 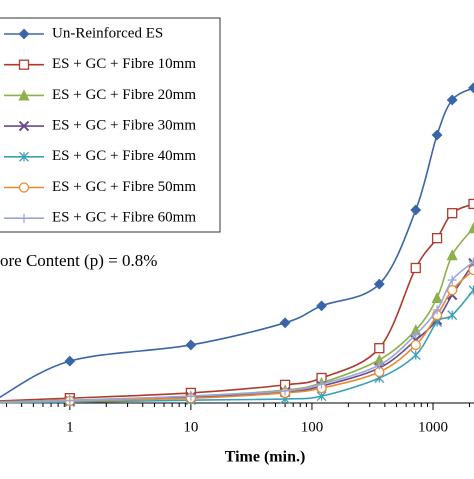 What do you see at coordinates (190, 427) in the screenshot?
I see `x-tick-label: 10` at bounding box center [190, 427].